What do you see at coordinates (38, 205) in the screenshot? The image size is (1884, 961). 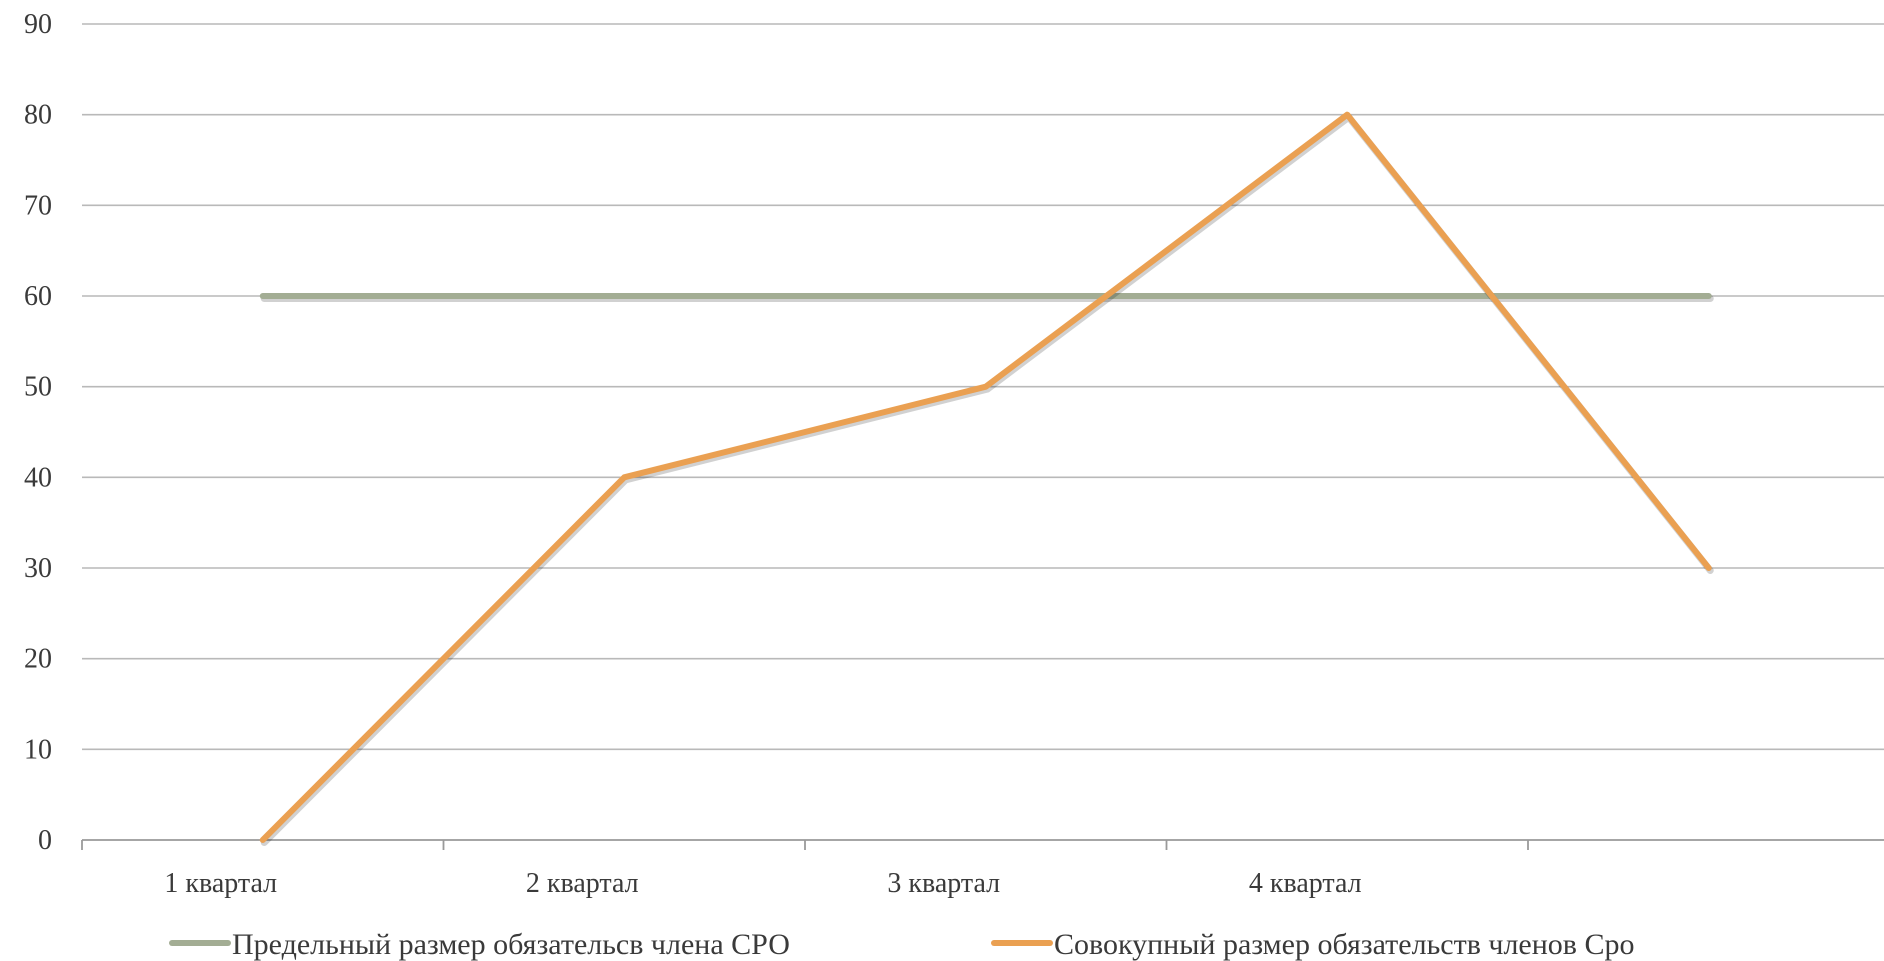 I see `y-tick-label: 70` at bounding box center [38, 205].